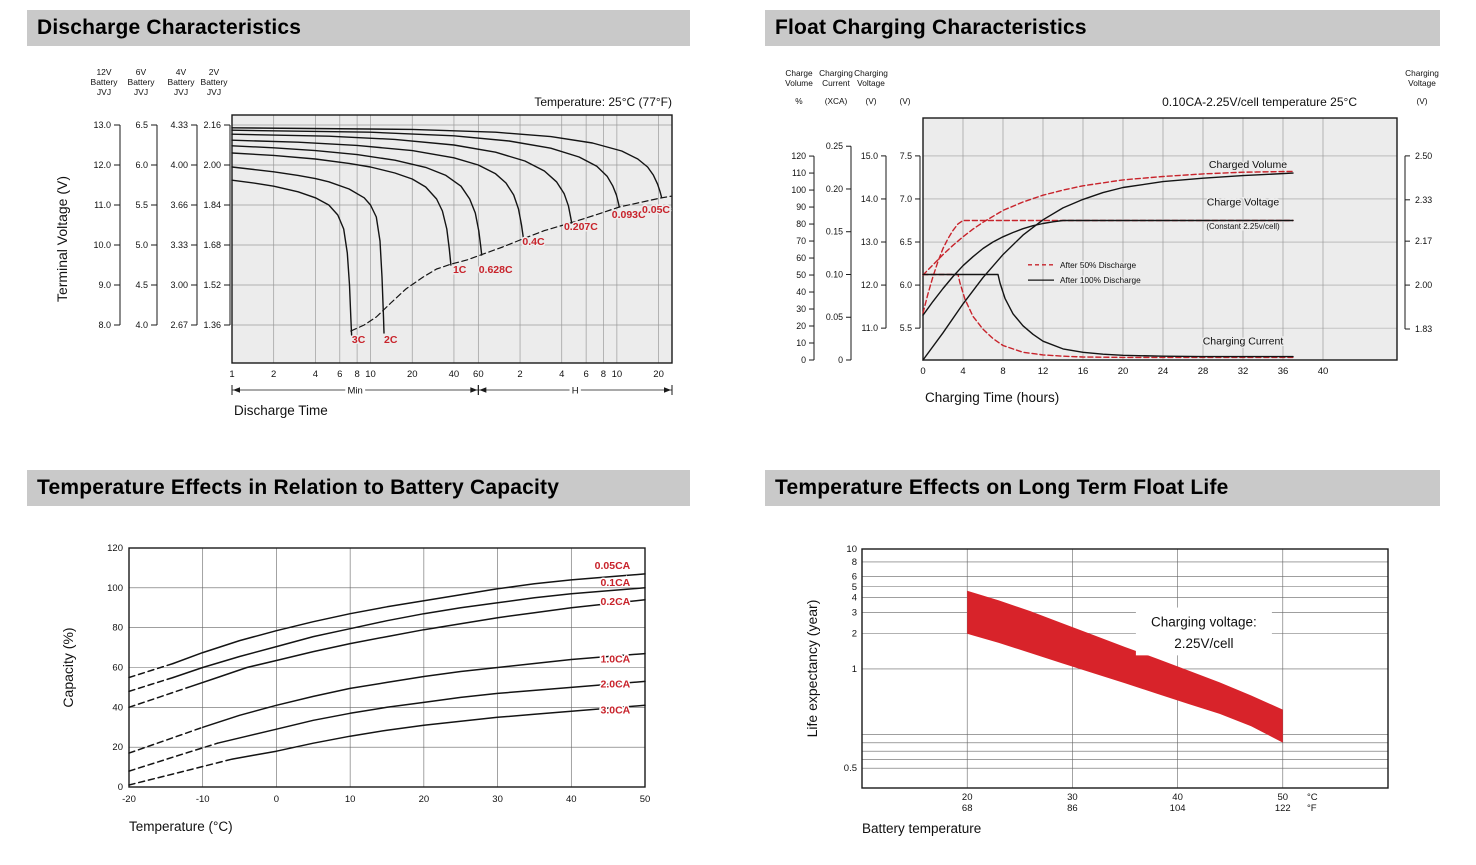  What do you see at coordinates (575, 391) in the screenshot?
I see `svg-text: H` at bounding box center [575, 391].